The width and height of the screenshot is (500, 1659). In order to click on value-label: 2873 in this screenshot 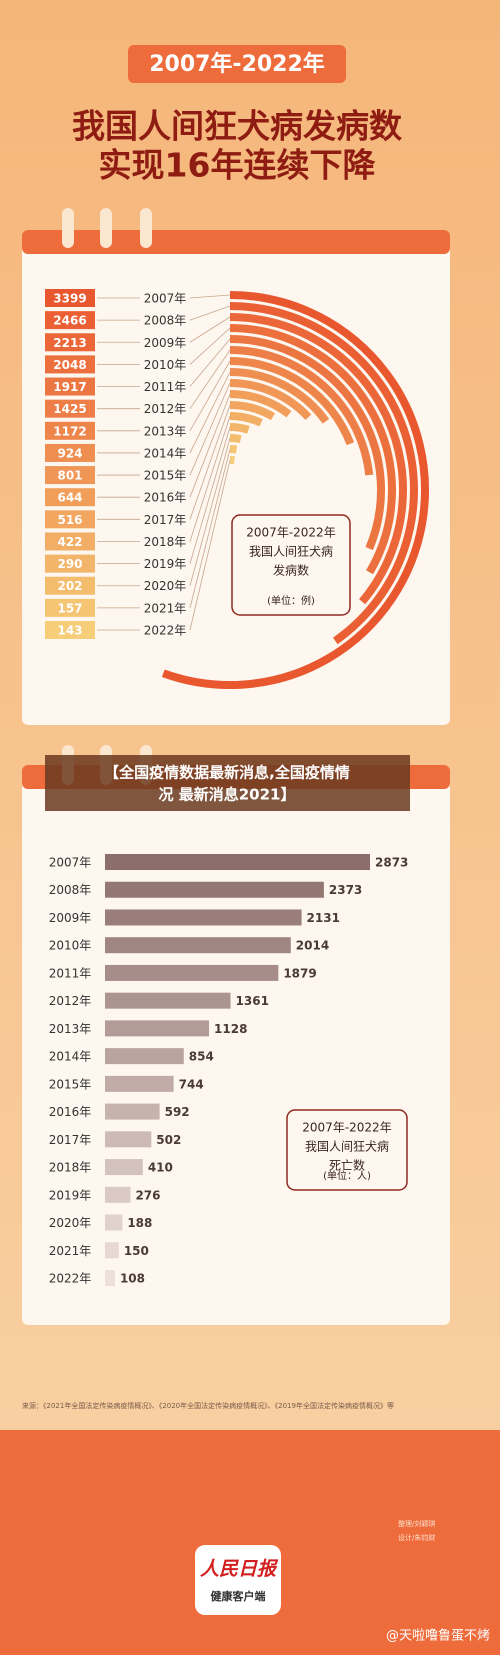, I will do `click(391, 863)`.